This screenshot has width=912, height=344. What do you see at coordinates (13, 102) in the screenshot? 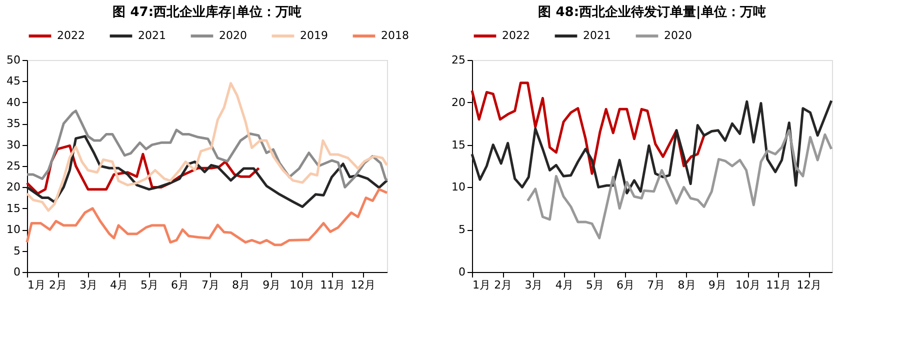
I see `y-tick-label: 40` at bounding box center [13, 102].